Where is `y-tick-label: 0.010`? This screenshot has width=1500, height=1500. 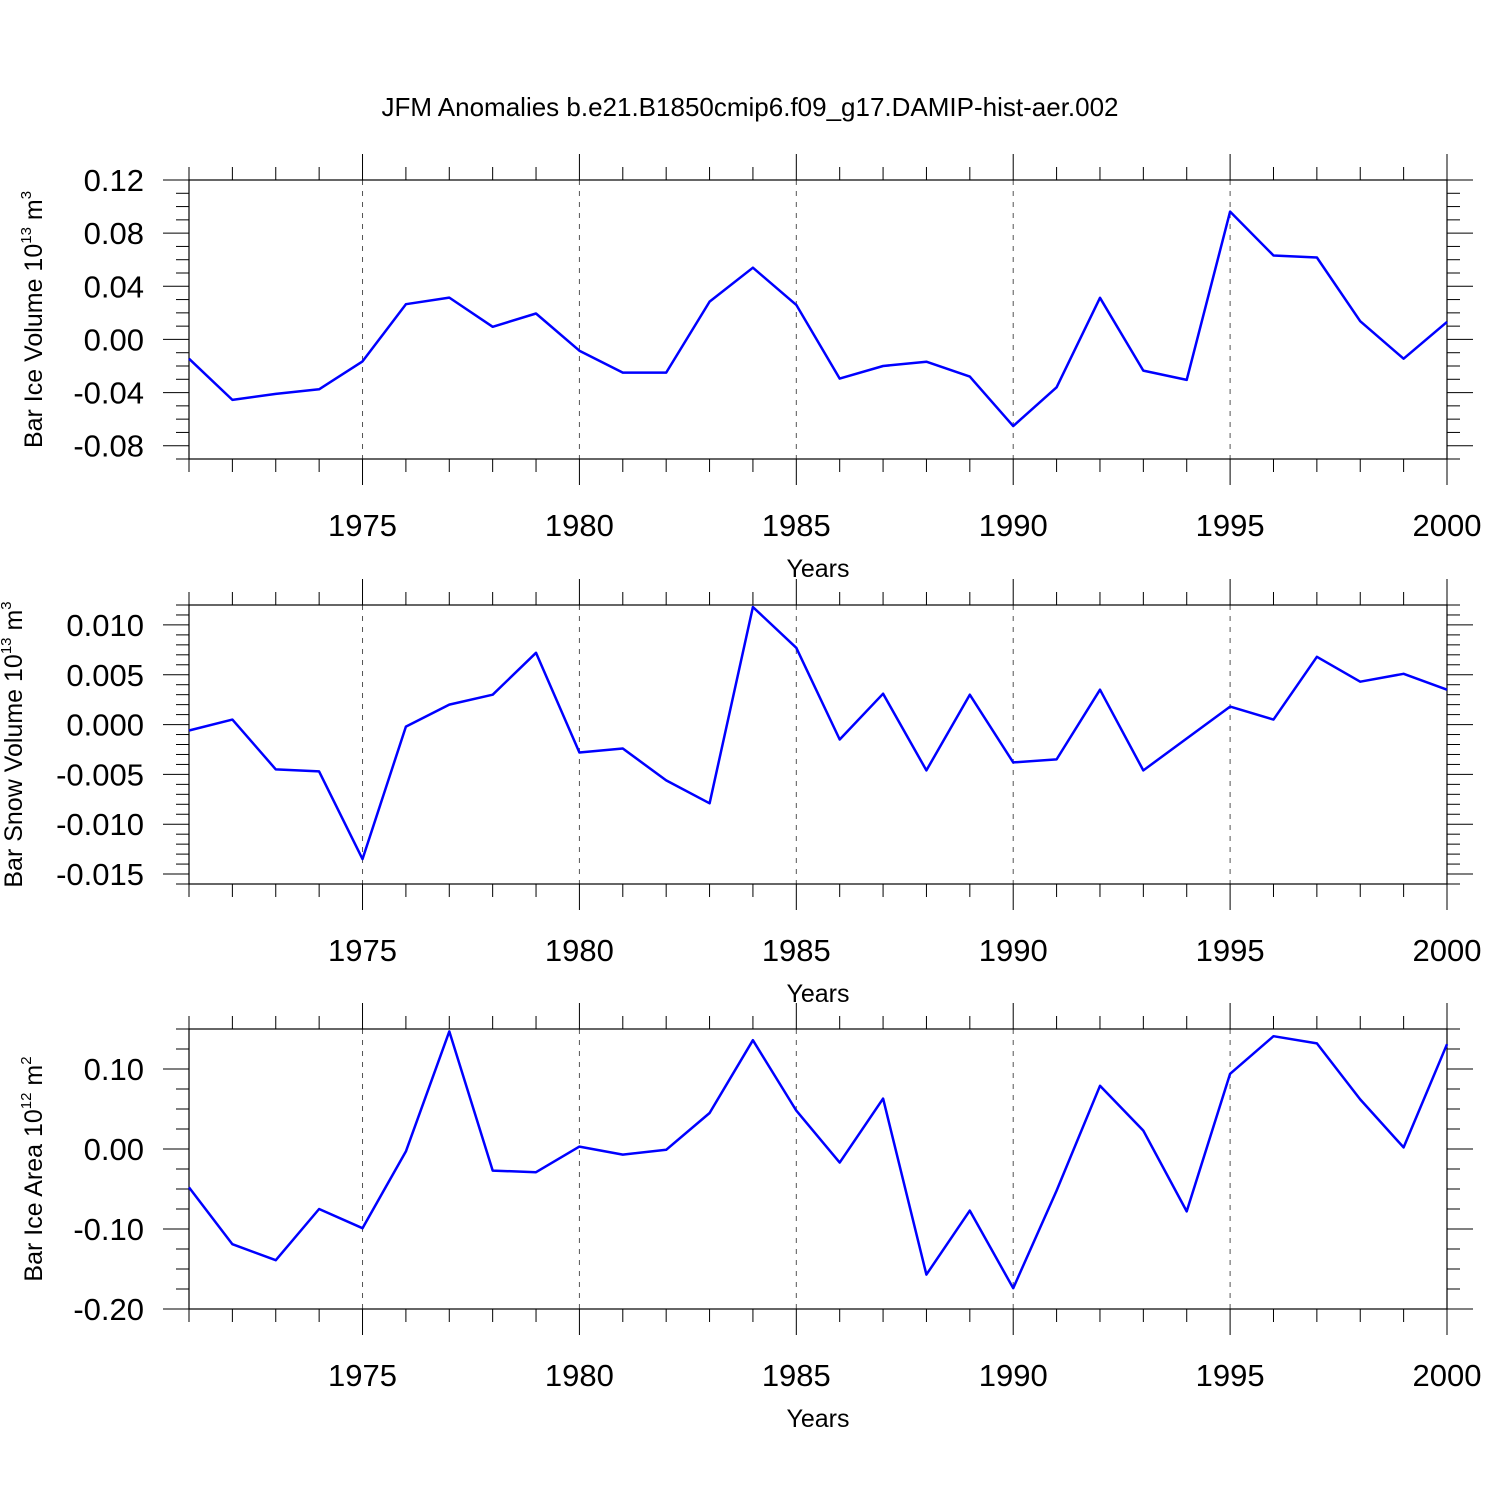 y-tick-label: 0.010 is located at coordinates (105, 625).